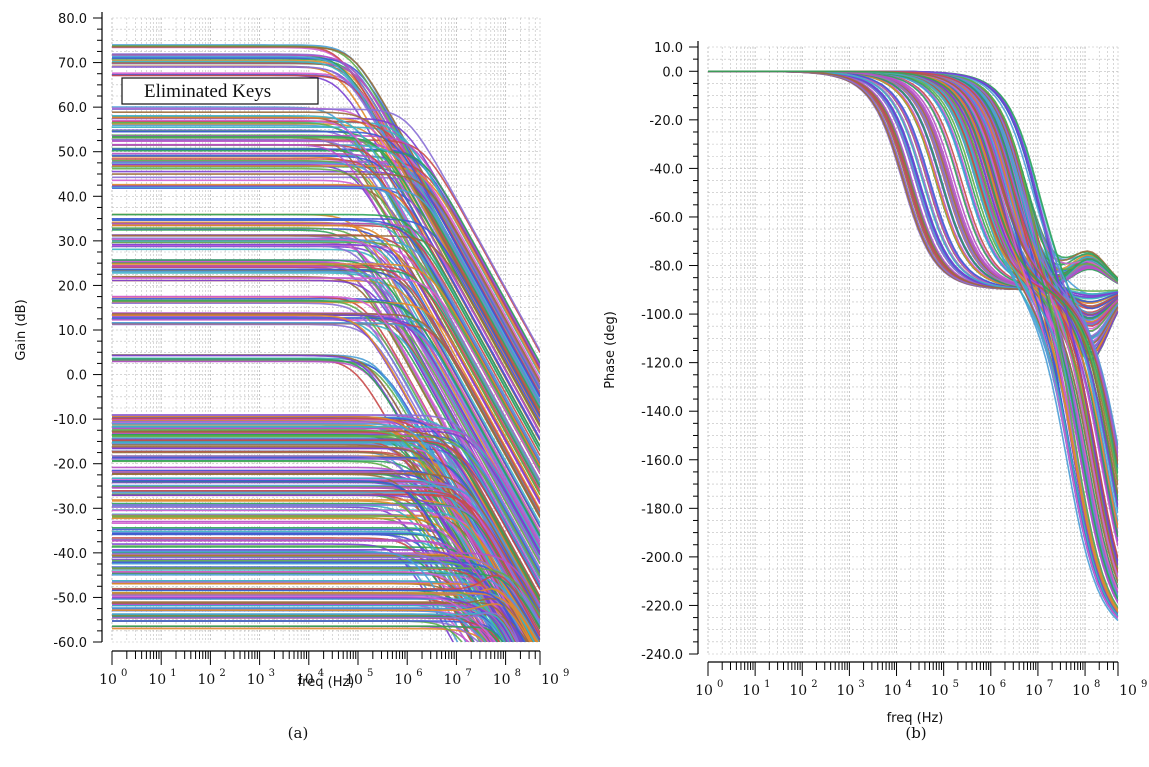 The width and height of the screenshot is (1149, 767). I want to click on y-tick-label: -180.0, so click(662, 509).